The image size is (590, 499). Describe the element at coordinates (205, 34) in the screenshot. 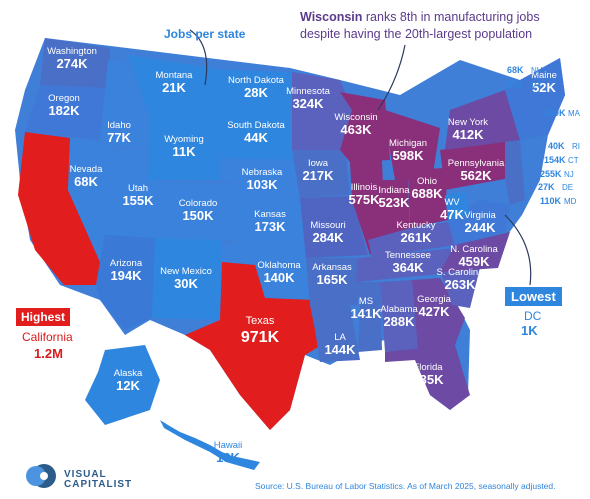

I see `subtitle: Jobs per state` at that location.